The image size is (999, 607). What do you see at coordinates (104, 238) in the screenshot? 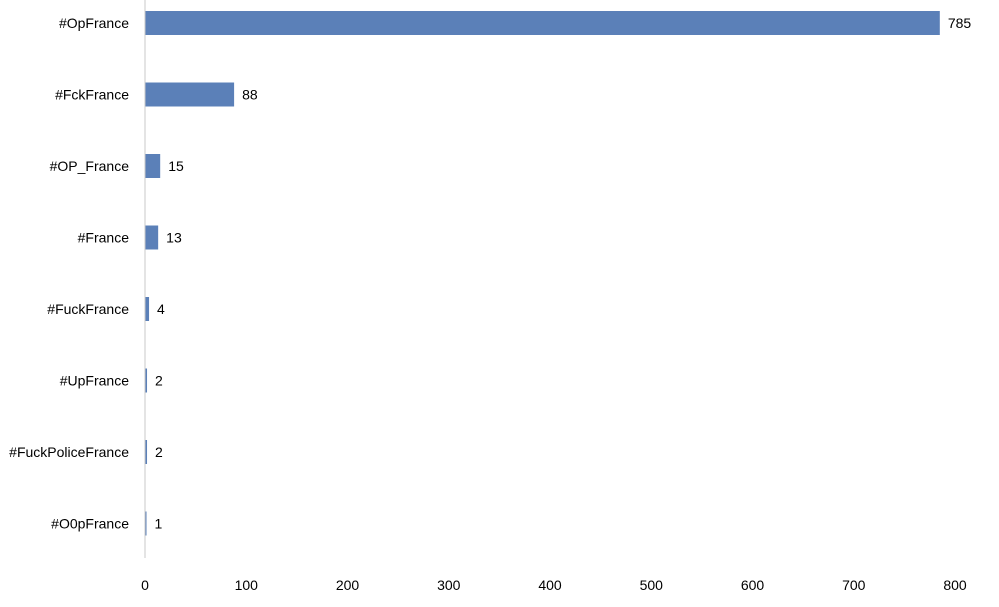
I see `category-label: #France` at bounding box center [104, 238].